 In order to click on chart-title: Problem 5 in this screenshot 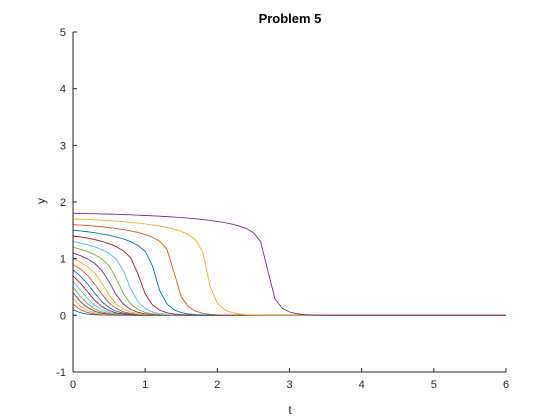, I will do `click(290, 18)`.